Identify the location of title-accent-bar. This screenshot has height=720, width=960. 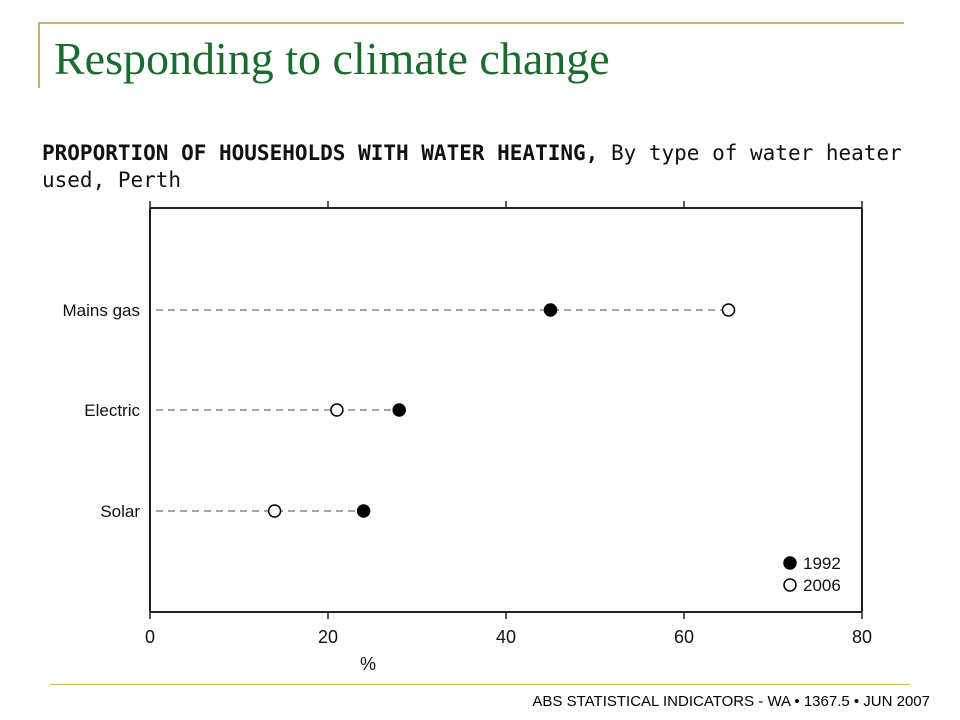
(39, 55).